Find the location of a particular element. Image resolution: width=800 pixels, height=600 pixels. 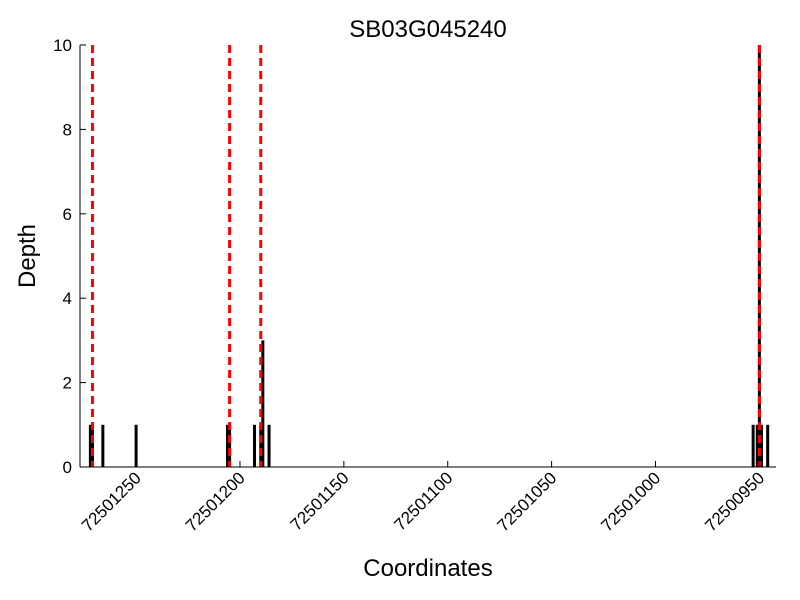

y-tick-label: 6 is located at coordinates (67, 214).